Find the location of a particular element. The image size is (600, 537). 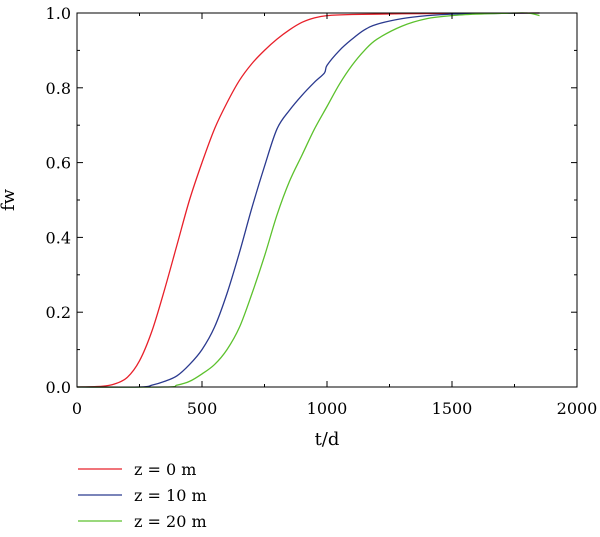

legend-label-1: z = 10 m is located at coordinates (170, 495).